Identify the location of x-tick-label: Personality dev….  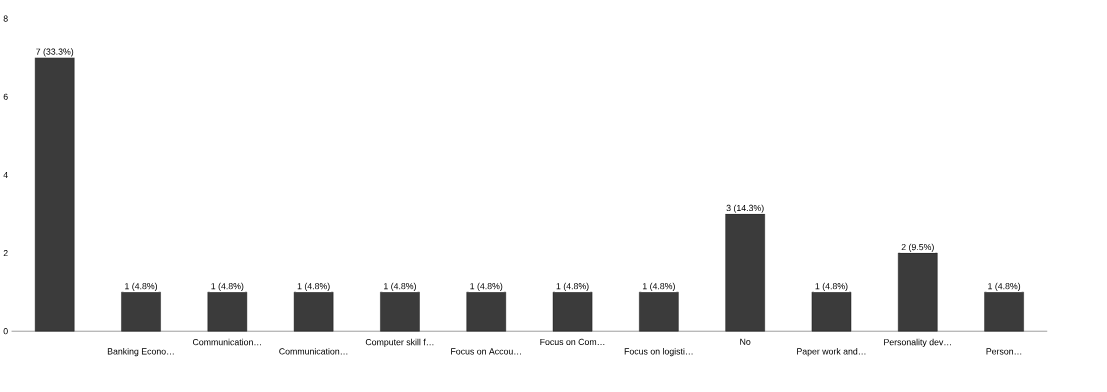
(917, 343).